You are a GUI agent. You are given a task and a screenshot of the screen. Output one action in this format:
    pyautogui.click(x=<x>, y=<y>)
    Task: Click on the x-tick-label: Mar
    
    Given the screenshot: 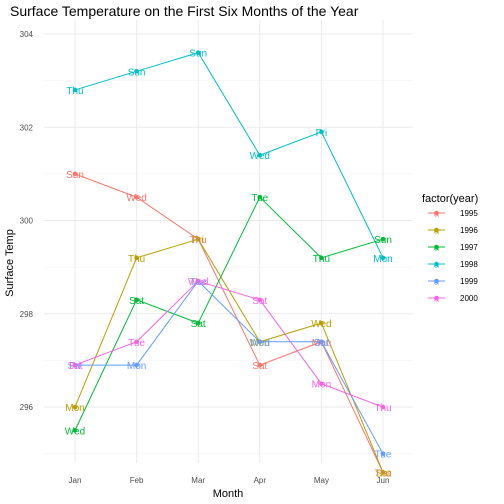 What is the action you would take?
    pyautogui.click(x=198, y=480)
    